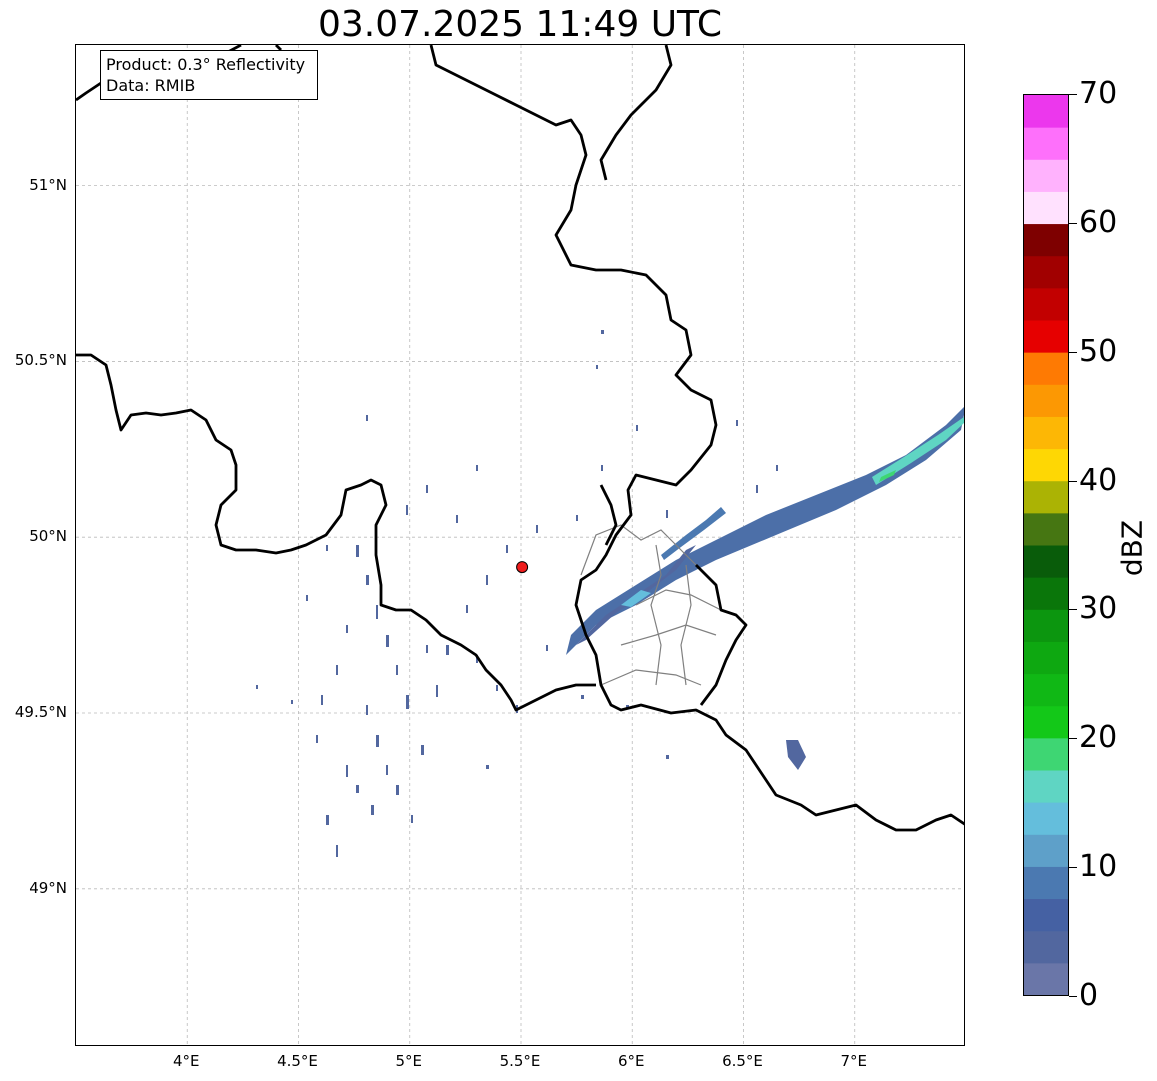 This screenshot has height=1081, width=1157. What do you see at coordinates (1098, 867) in the screenshot?
I see `colorbar-tick-label: 10` at bounding box center [1098, 867].